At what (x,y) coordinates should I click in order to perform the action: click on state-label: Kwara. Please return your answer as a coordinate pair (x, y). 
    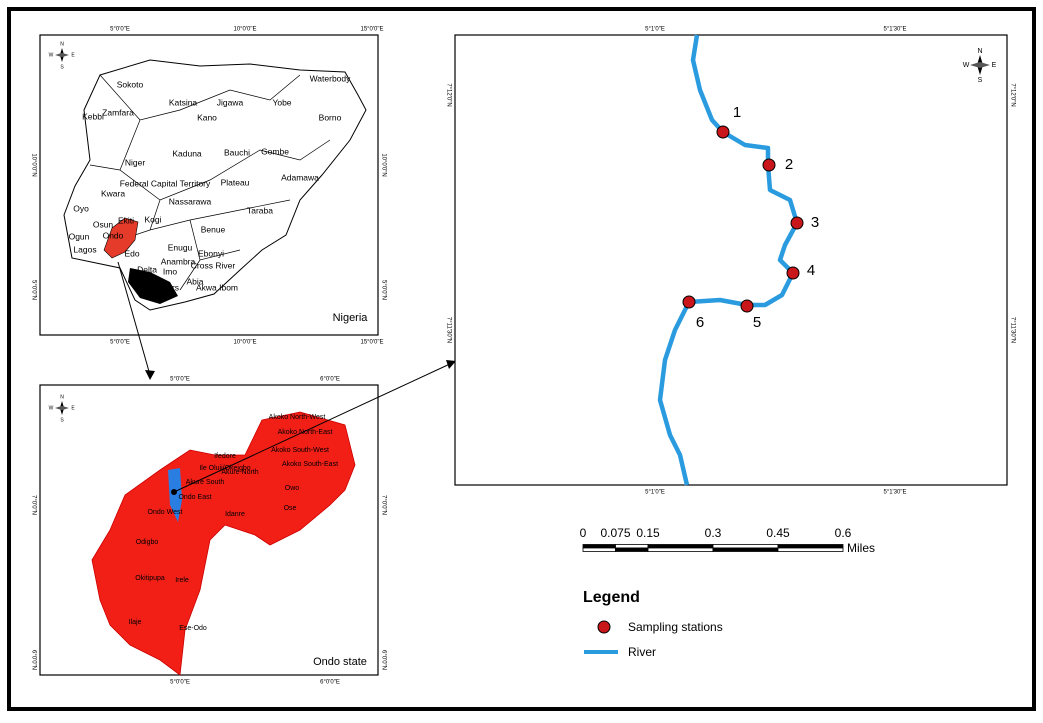
    Looking at the image, I should click on (113, 193).